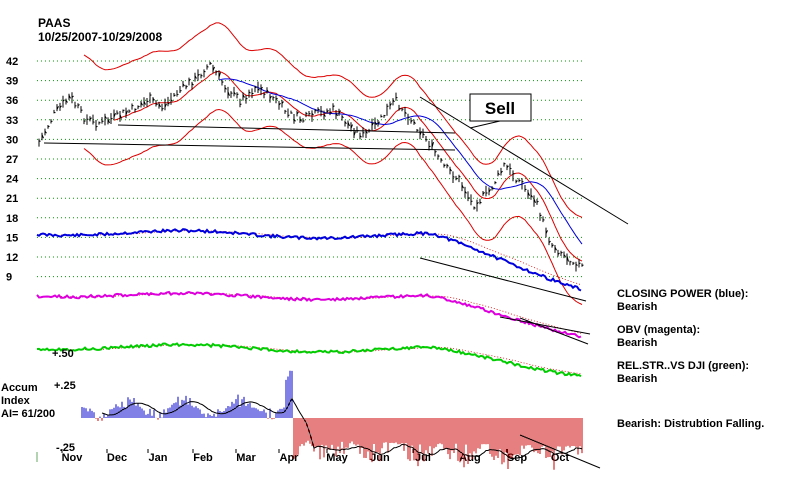  What do you see at coordinates (485, 124) in the screenshot?
I see `sell-pointer-line` at bounding box center [485, 124].